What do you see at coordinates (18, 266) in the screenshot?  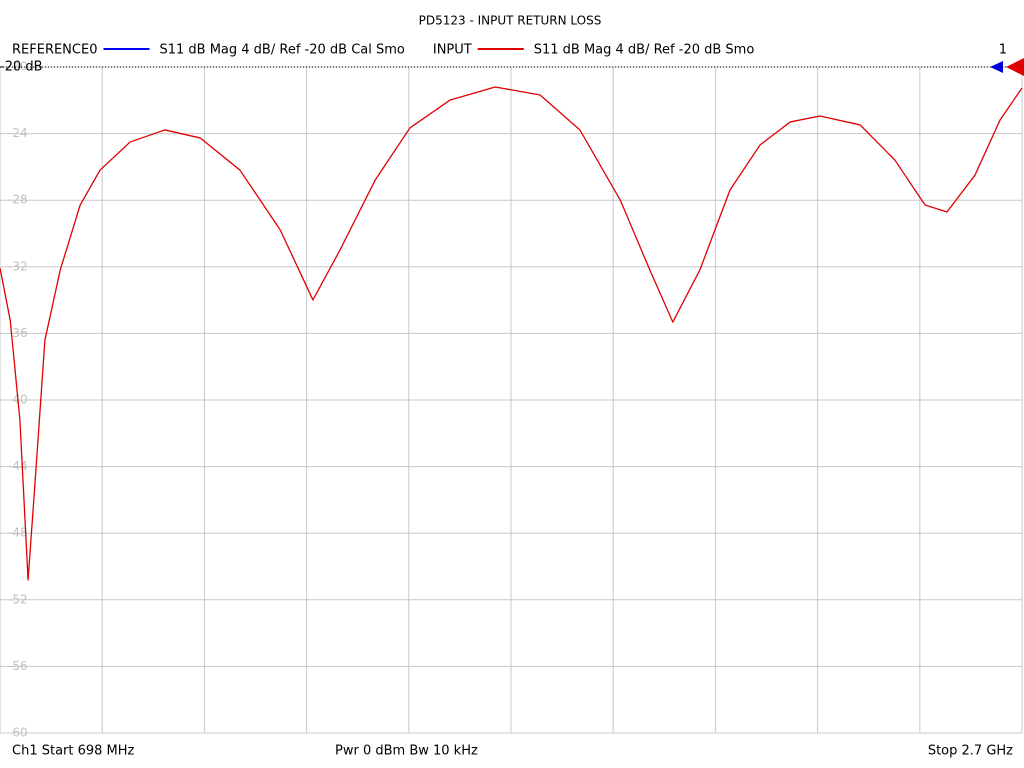 I see `y-tick-label: -32` at bounding box center [18, 266].